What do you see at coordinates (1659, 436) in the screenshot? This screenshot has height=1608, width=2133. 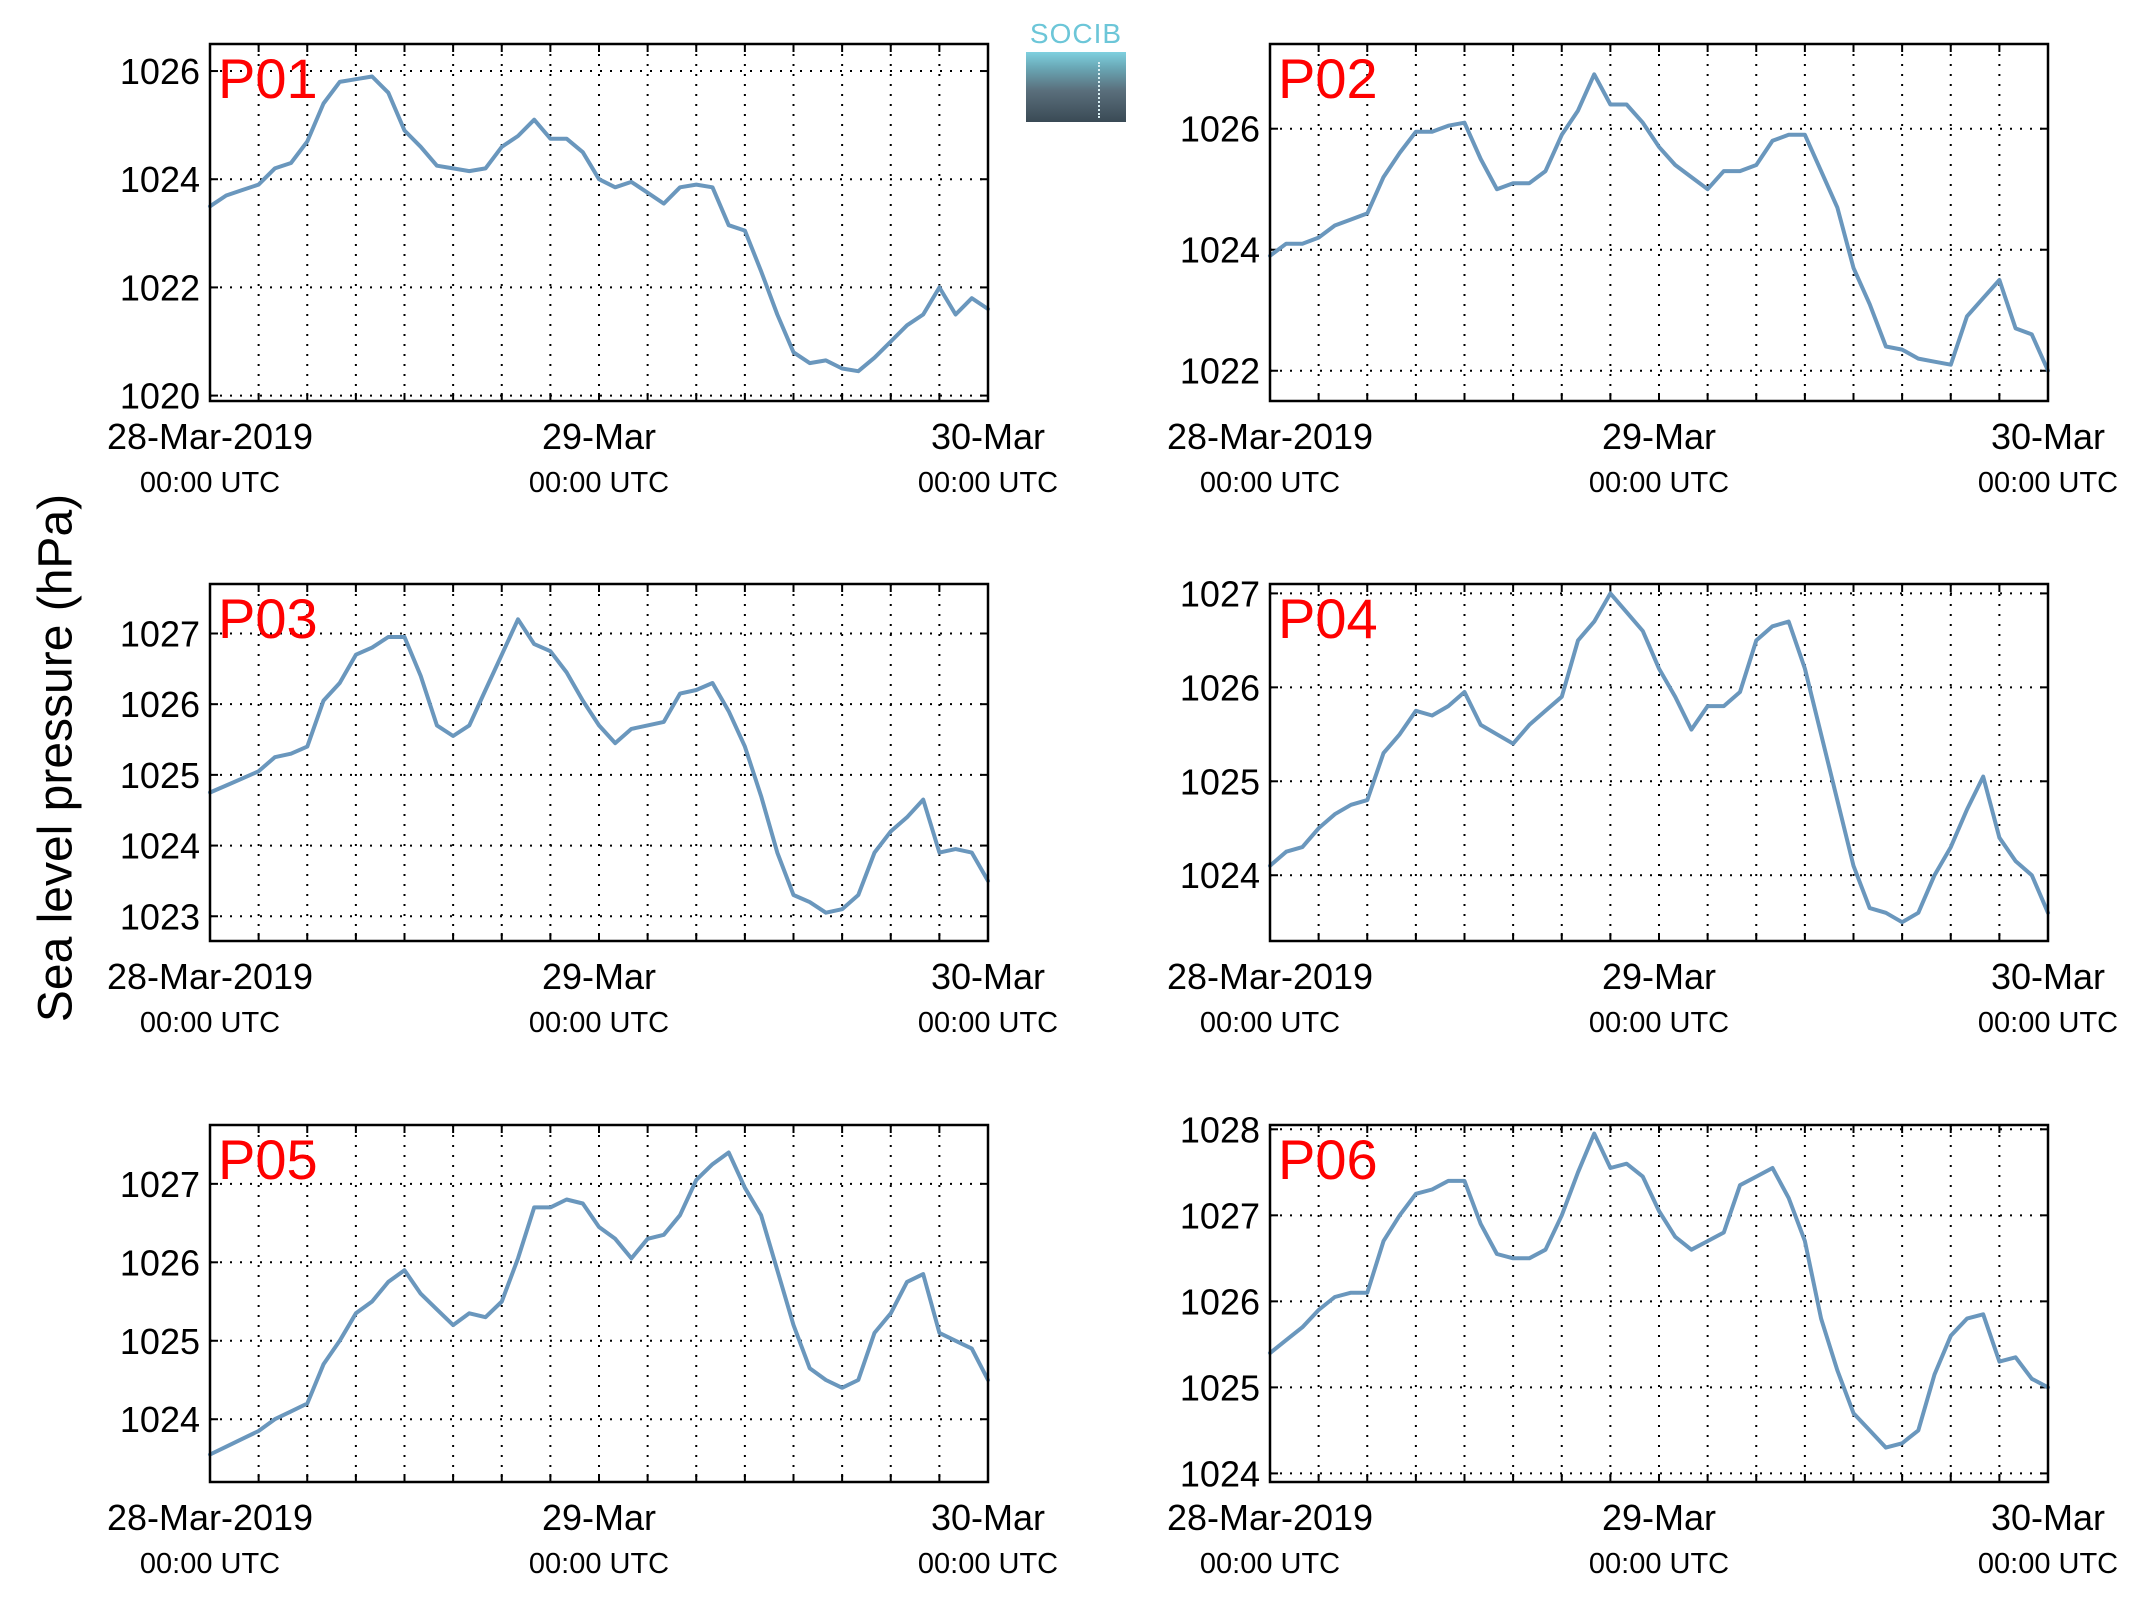 I see `panel-p02-xtick-label: 29-Mar` at bounding box center [1659, 436].